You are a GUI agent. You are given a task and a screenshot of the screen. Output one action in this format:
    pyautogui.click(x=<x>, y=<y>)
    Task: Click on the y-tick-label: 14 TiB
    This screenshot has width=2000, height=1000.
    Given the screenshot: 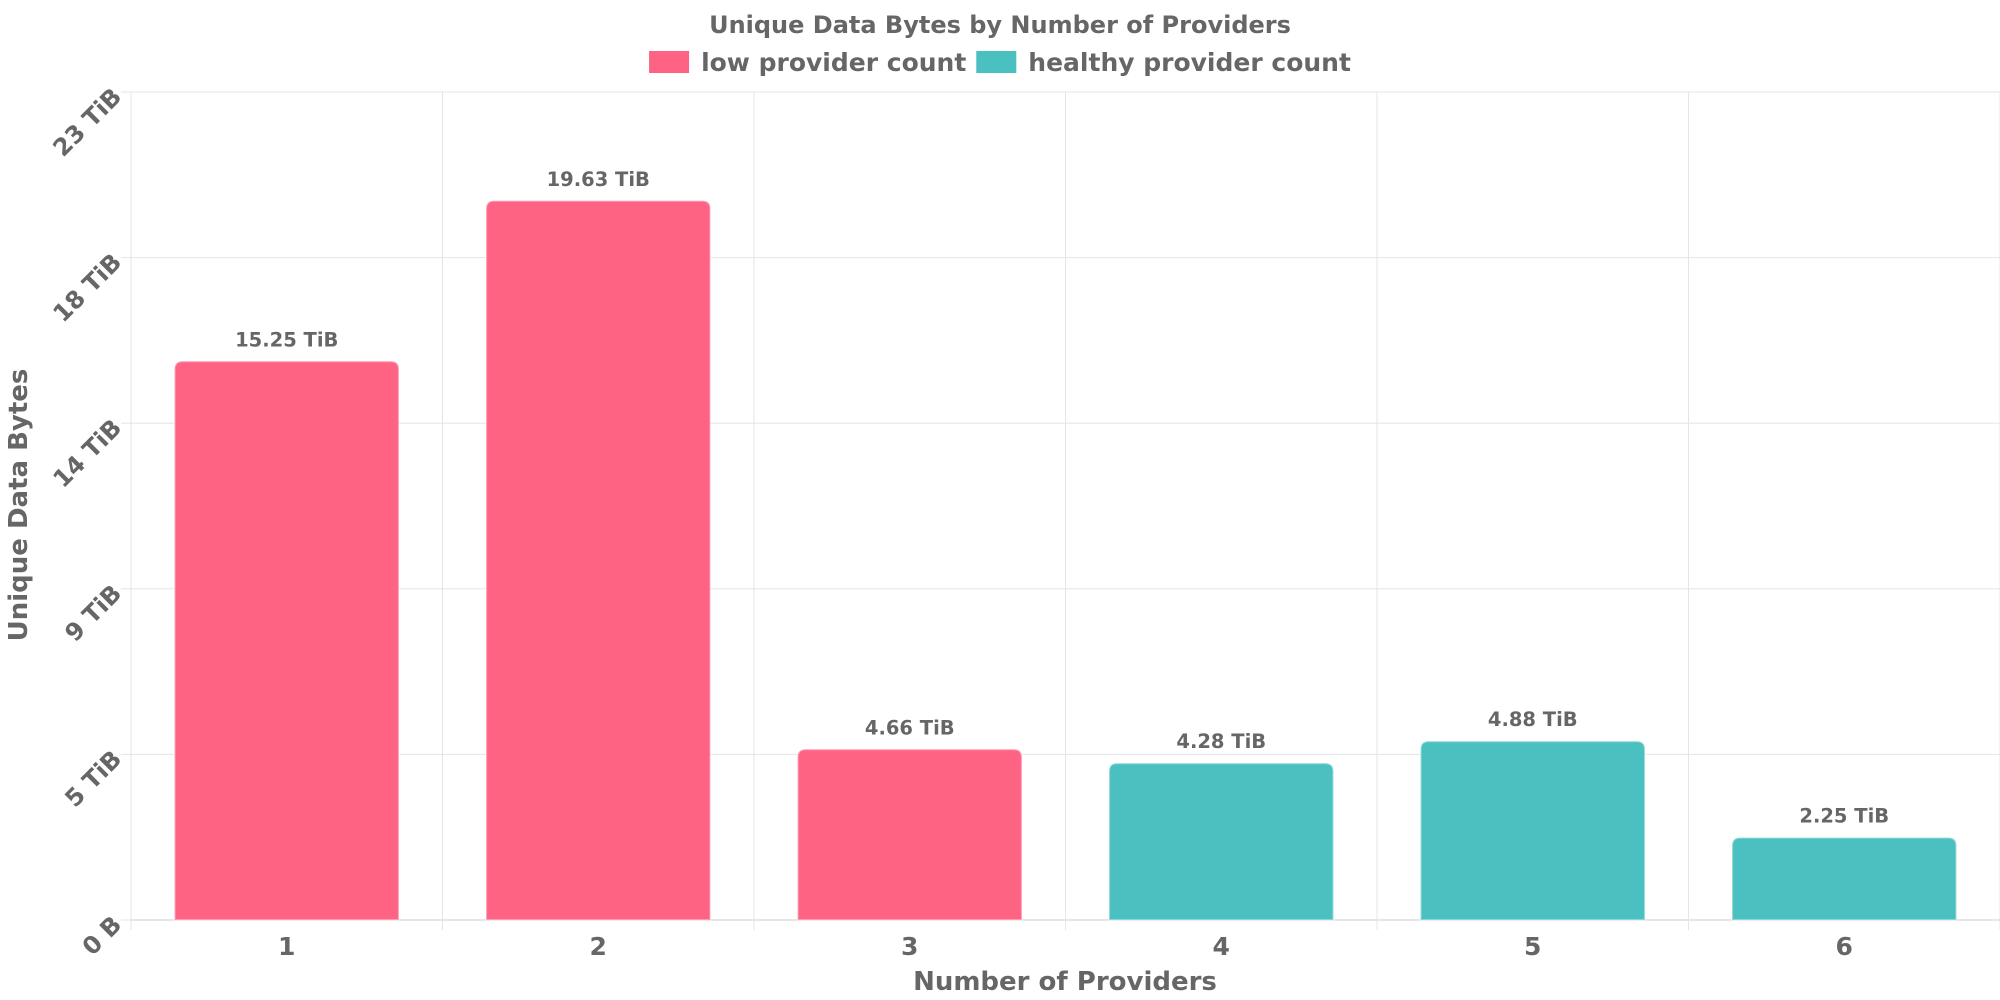 What is the action you would take?
    pyautogui.click(x=88, y=454)
    